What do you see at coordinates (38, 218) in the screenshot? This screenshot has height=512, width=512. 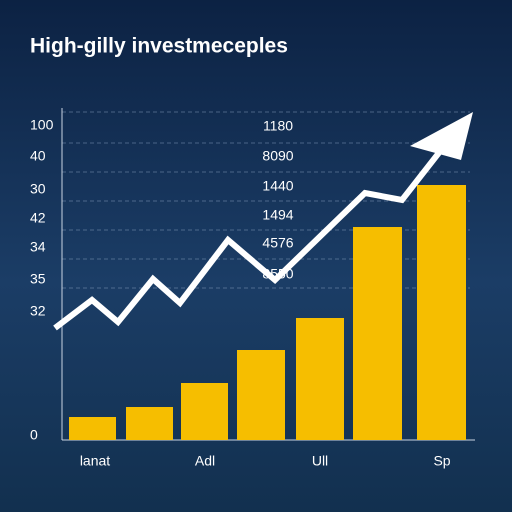 I see `y-label: 42` at bounding box center [38, 218].